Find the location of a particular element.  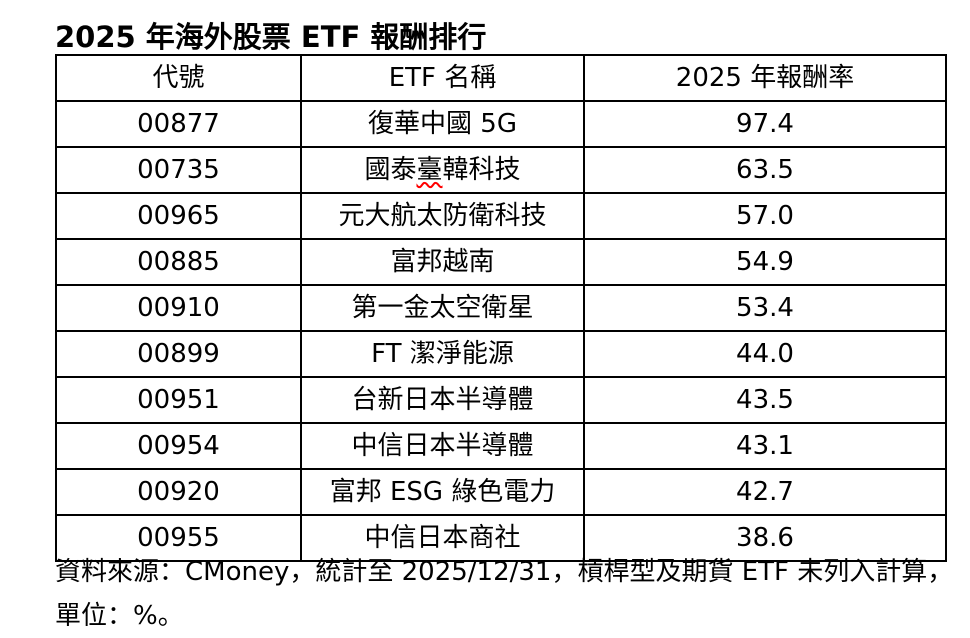

etf-name-cell: 台新日本半導體 is located at coordinates (442, 400).